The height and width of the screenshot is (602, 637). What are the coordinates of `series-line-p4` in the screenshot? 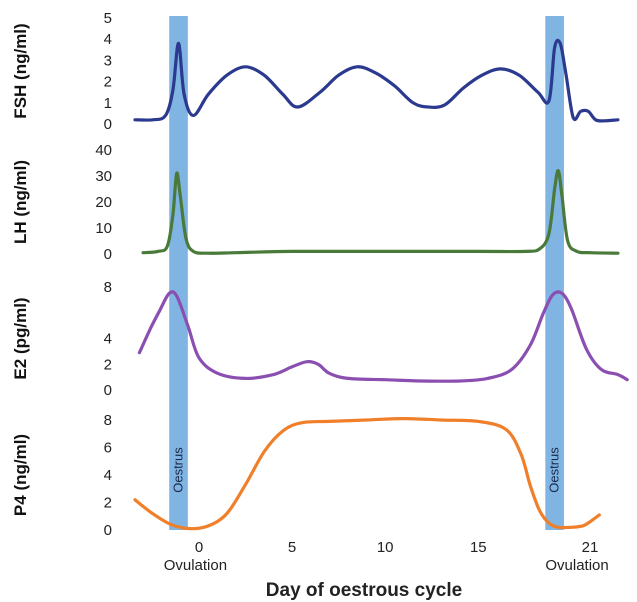 It's located at (367, 474).